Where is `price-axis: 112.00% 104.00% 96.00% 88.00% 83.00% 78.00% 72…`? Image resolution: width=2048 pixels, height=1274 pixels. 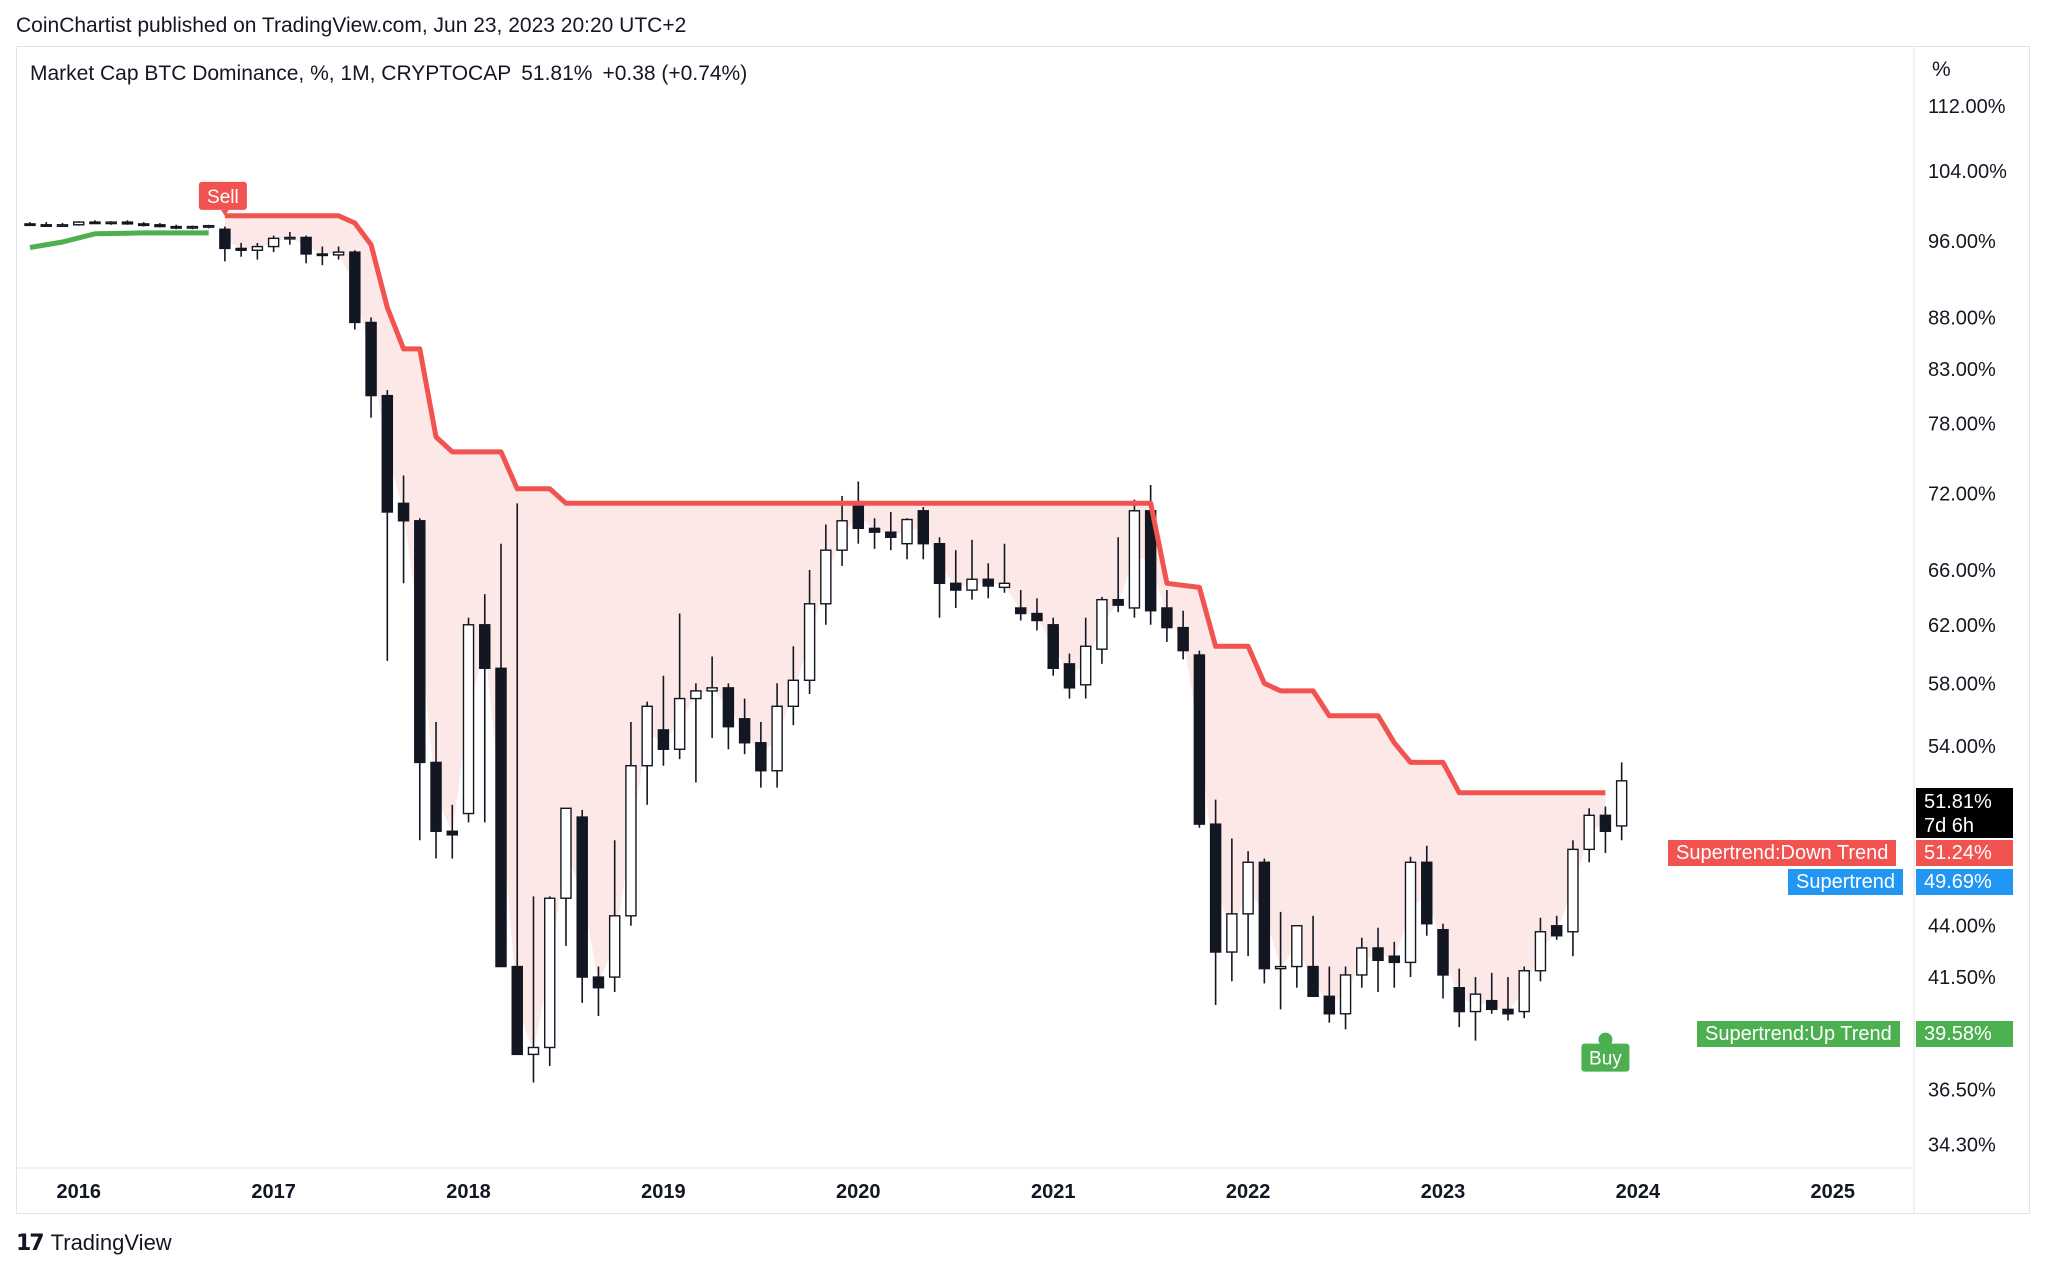 price-axis: 112.00% 104.00% 96.00% 88.00% 83.00% 78.00% 72… is located at coordinates (1967, 626).